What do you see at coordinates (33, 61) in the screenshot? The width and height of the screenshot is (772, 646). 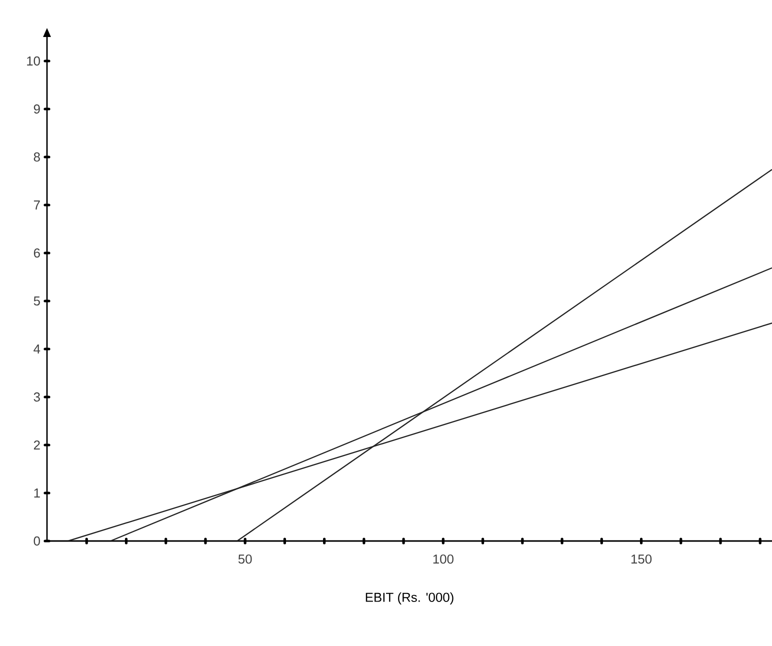 I see `y-tick-label: 10` at bounding box center [33, 61].